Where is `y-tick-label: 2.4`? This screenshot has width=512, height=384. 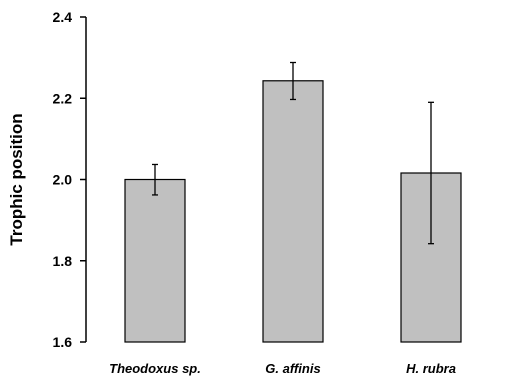
y-tick-label: 2.4 is located at coordinates (63, 17).